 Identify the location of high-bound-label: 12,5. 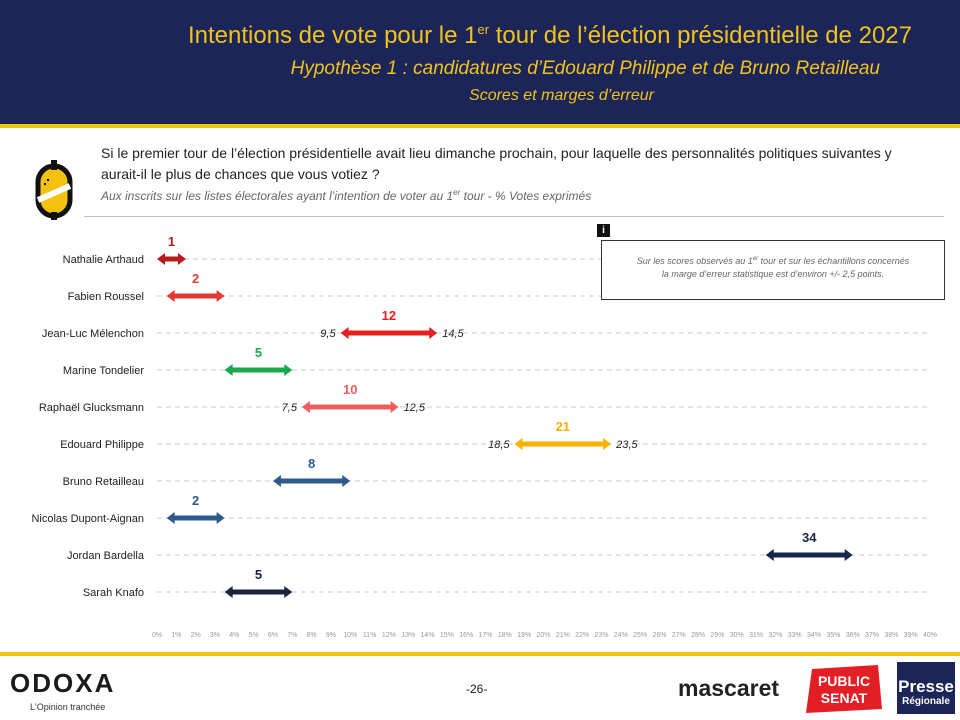
(415, 408).